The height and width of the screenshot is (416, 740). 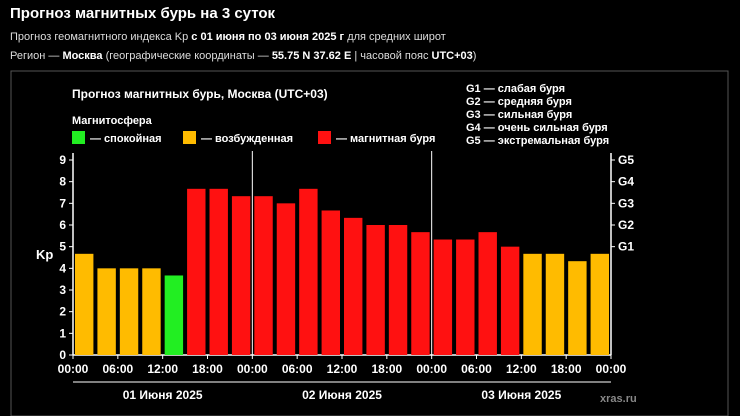 What do you see at coordinates (519, 102) in the screenshot?
I see `g-level-legend-item: G2 — средняя буря` at bounding box center [519, 102].